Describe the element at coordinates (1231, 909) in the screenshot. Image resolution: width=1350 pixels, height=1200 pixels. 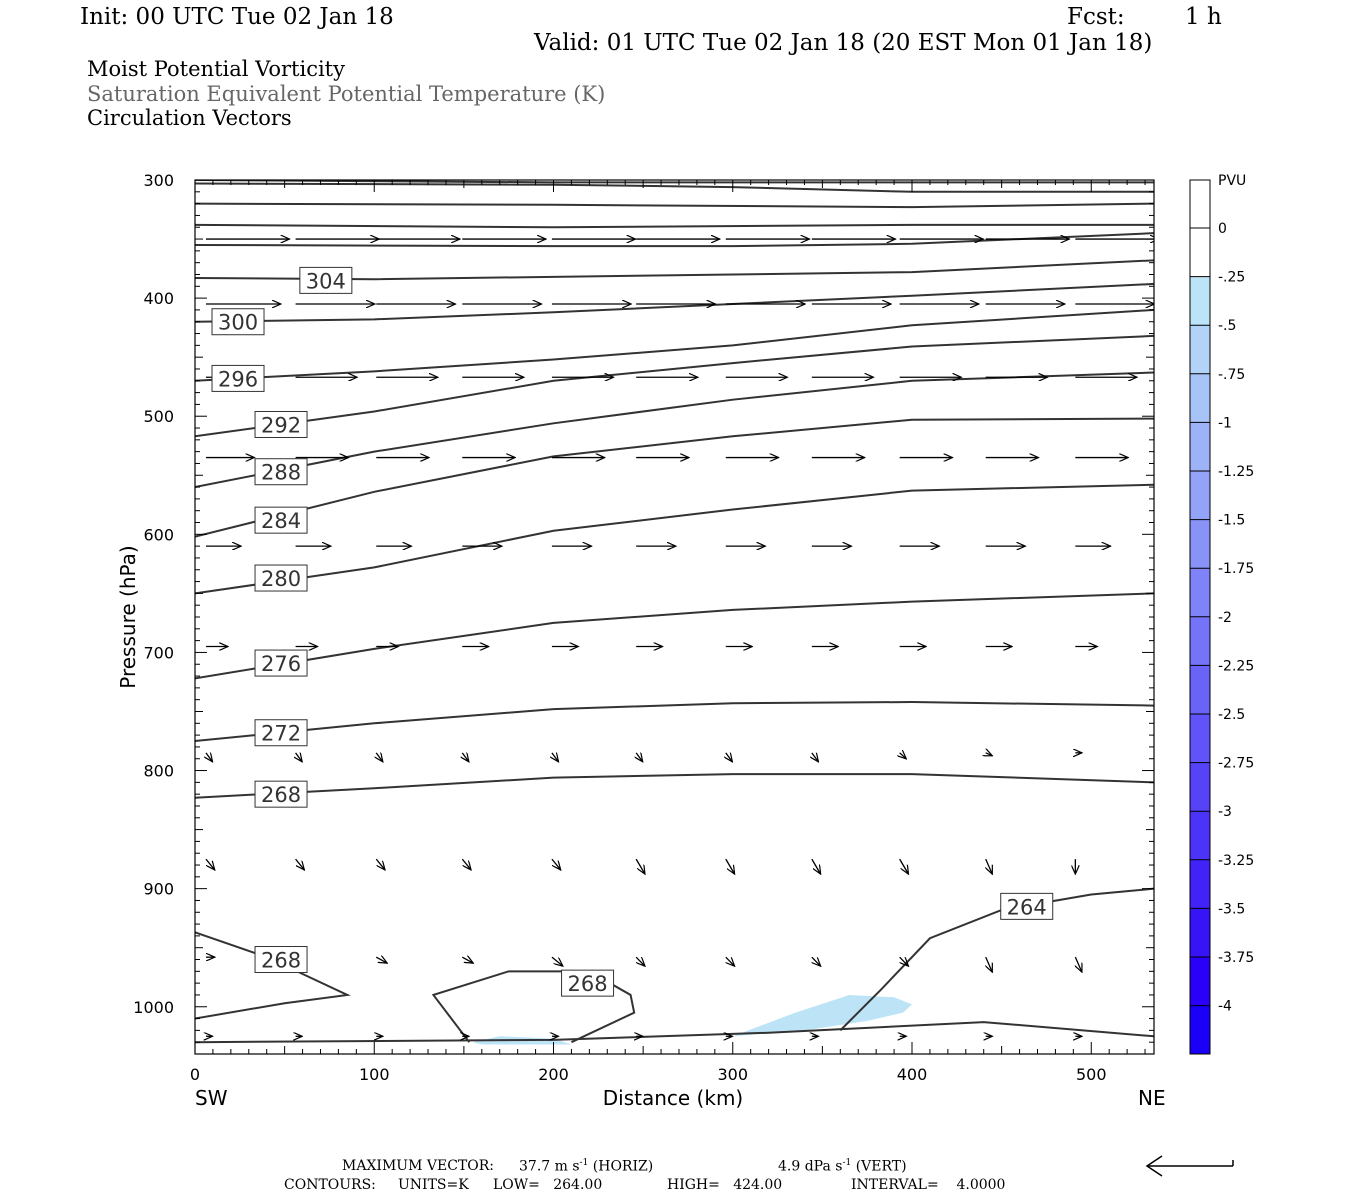
I see `colorbar-label-14: -3.5` at that location.